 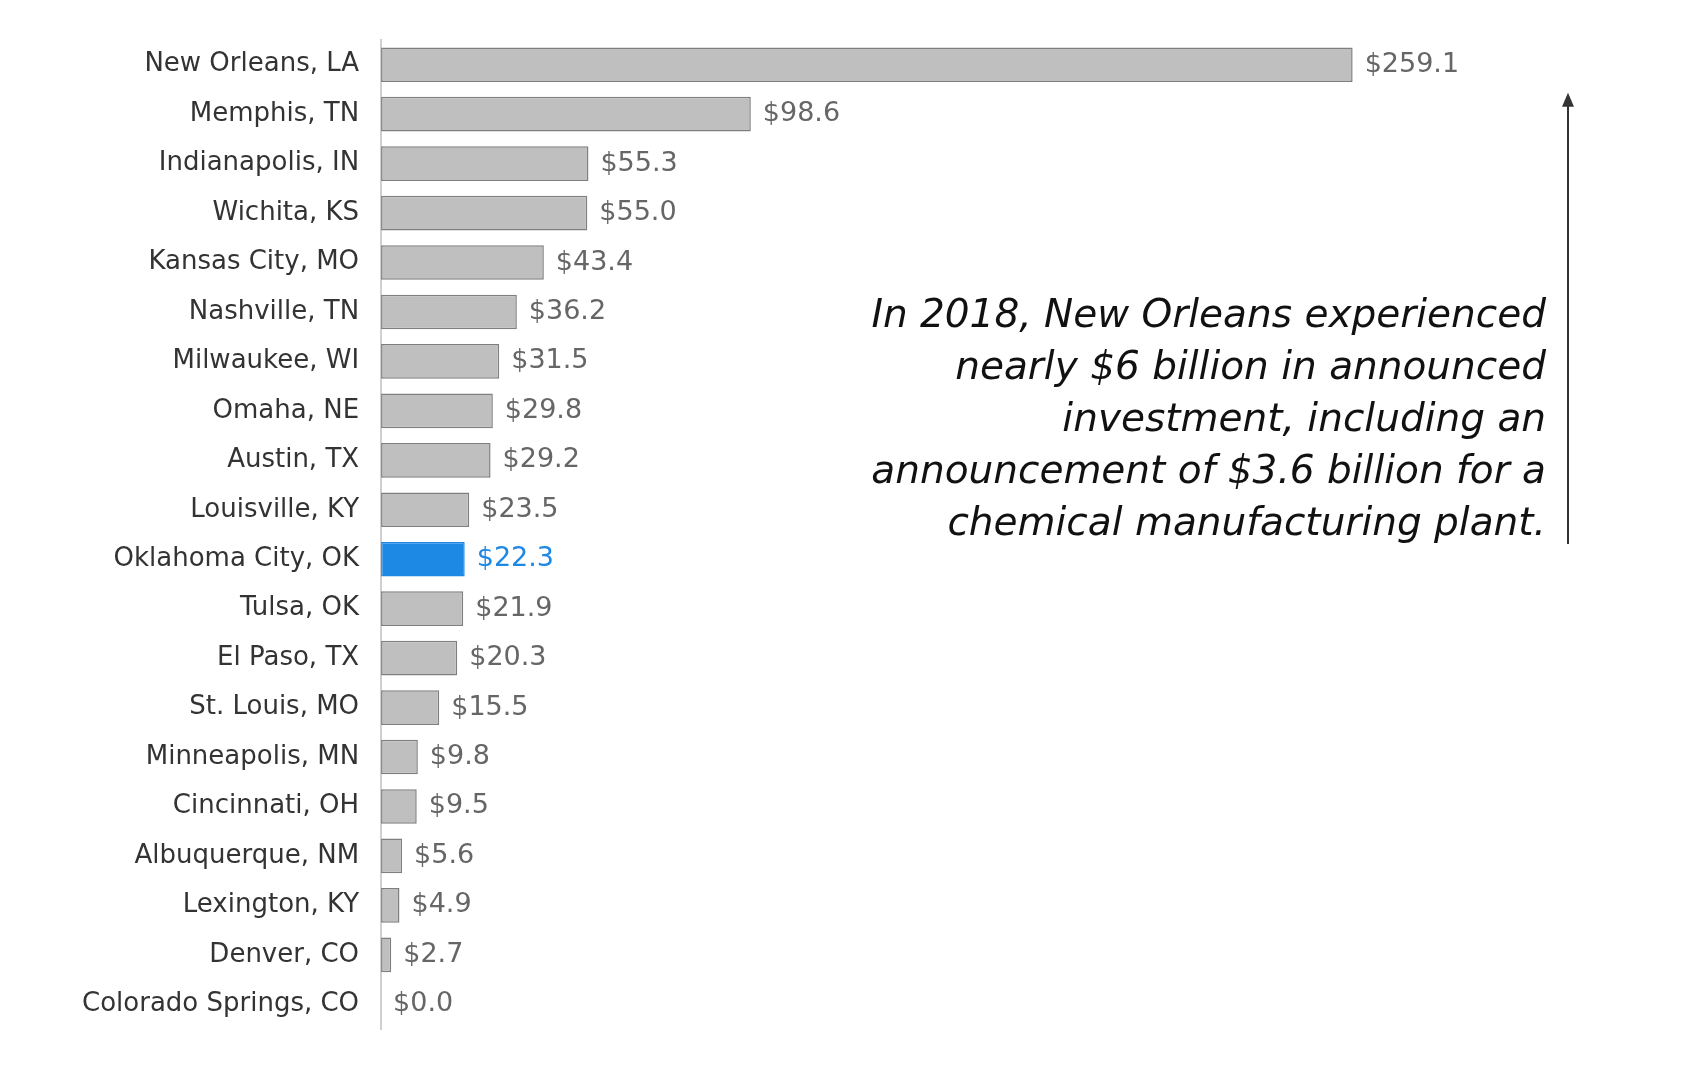 What do you see at coordinates (543, 408) in the screenshot?
I see `data-label: $29.8` at bounding box center [543, 408].